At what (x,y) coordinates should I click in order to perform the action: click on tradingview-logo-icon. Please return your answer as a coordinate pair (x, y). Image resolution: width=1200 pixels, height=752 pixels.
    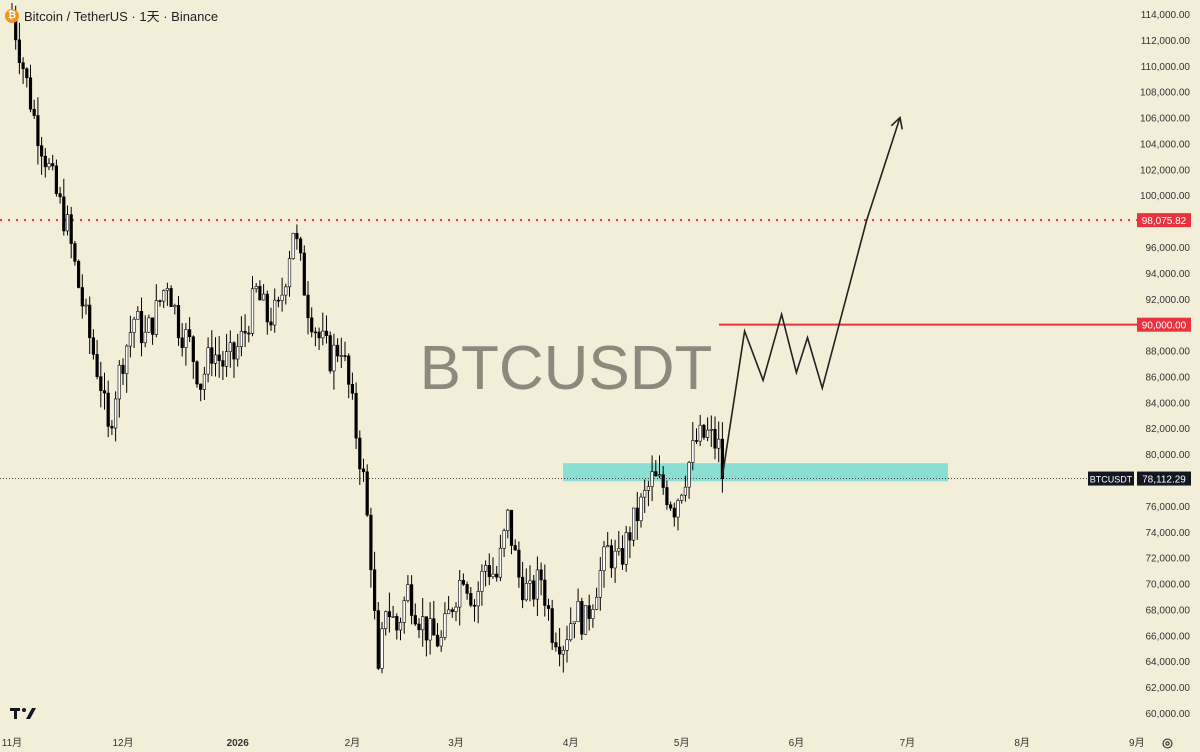
    Looking at the image, I should click on (24, 713).